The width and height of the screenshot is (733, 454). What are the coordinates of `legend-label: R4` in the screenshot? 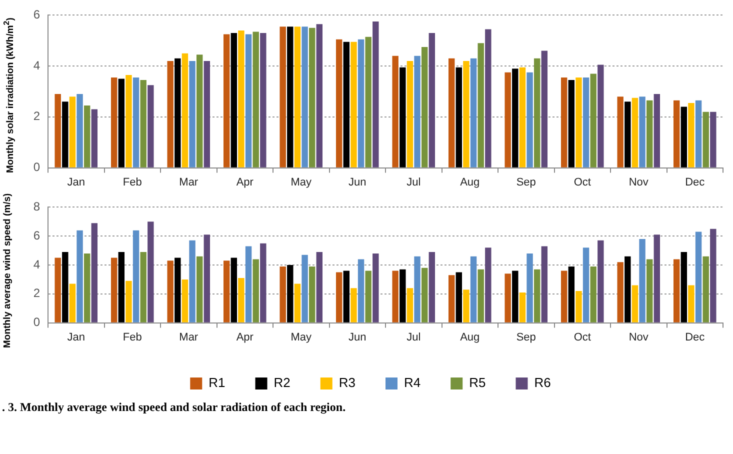 It's located at (412, 382).